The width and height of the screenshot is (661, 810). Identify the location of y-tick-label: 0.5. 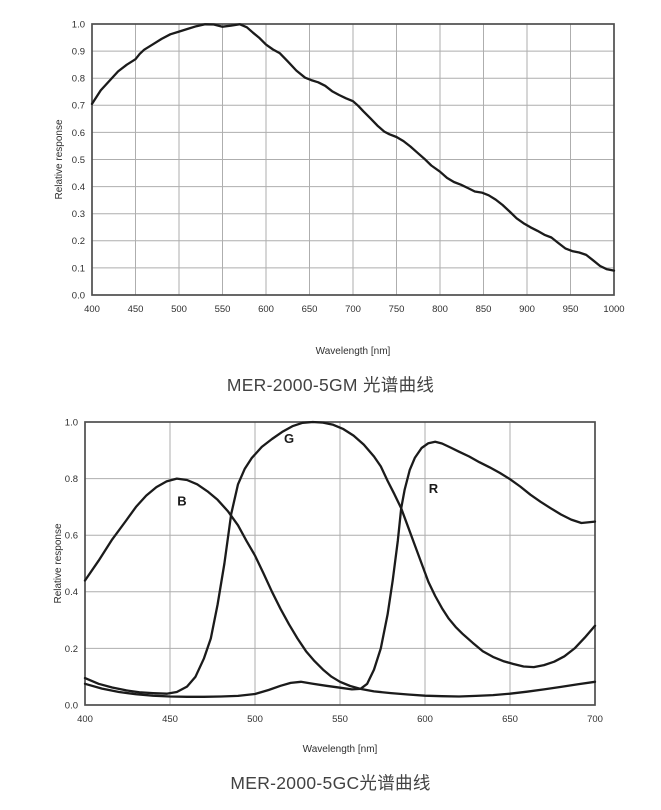
(78, 160).